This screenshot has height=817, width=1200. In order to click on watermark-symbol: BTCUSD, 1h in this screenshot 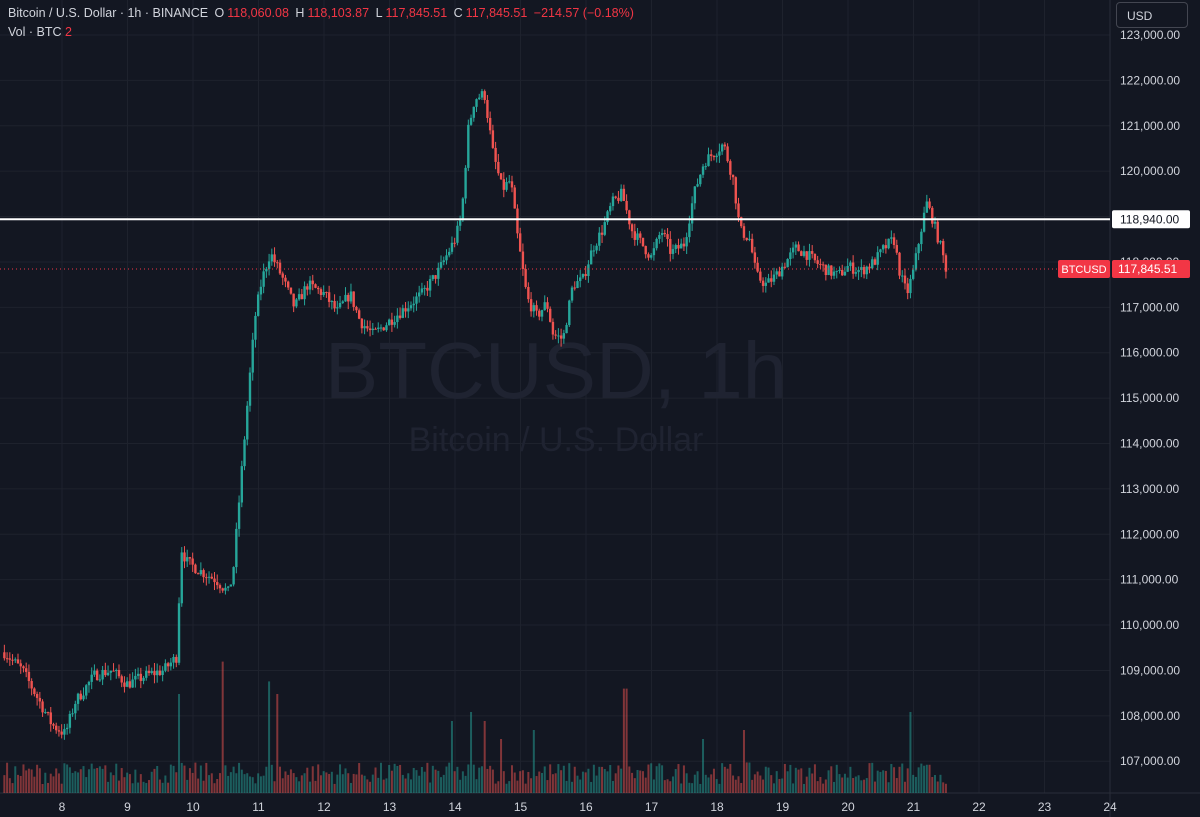, I will do `click(556, 370)`.